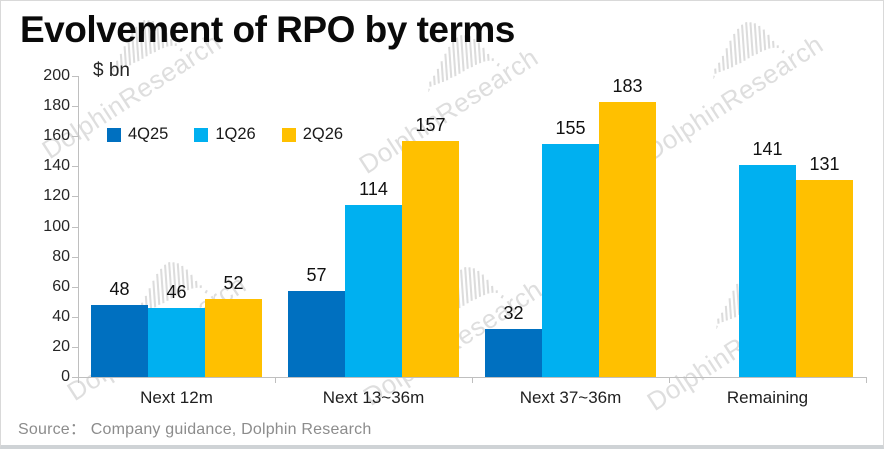 Image resolution: width=884 pixels, height=449 pixels. What do you see at coordinates (824, 278) in the screenshot?
I see `bar-2Q26-Remaining` at bounding box center [824, 278].